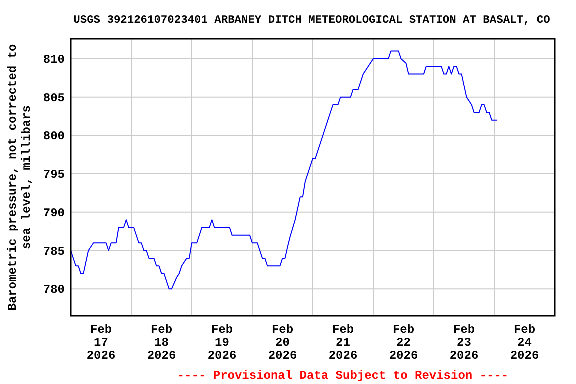 The image size is (576, 384). What do you see at coordinates (54, 213) in the screenshot?
I see `y-tick-label: 790` at bounding box center [54, 213].